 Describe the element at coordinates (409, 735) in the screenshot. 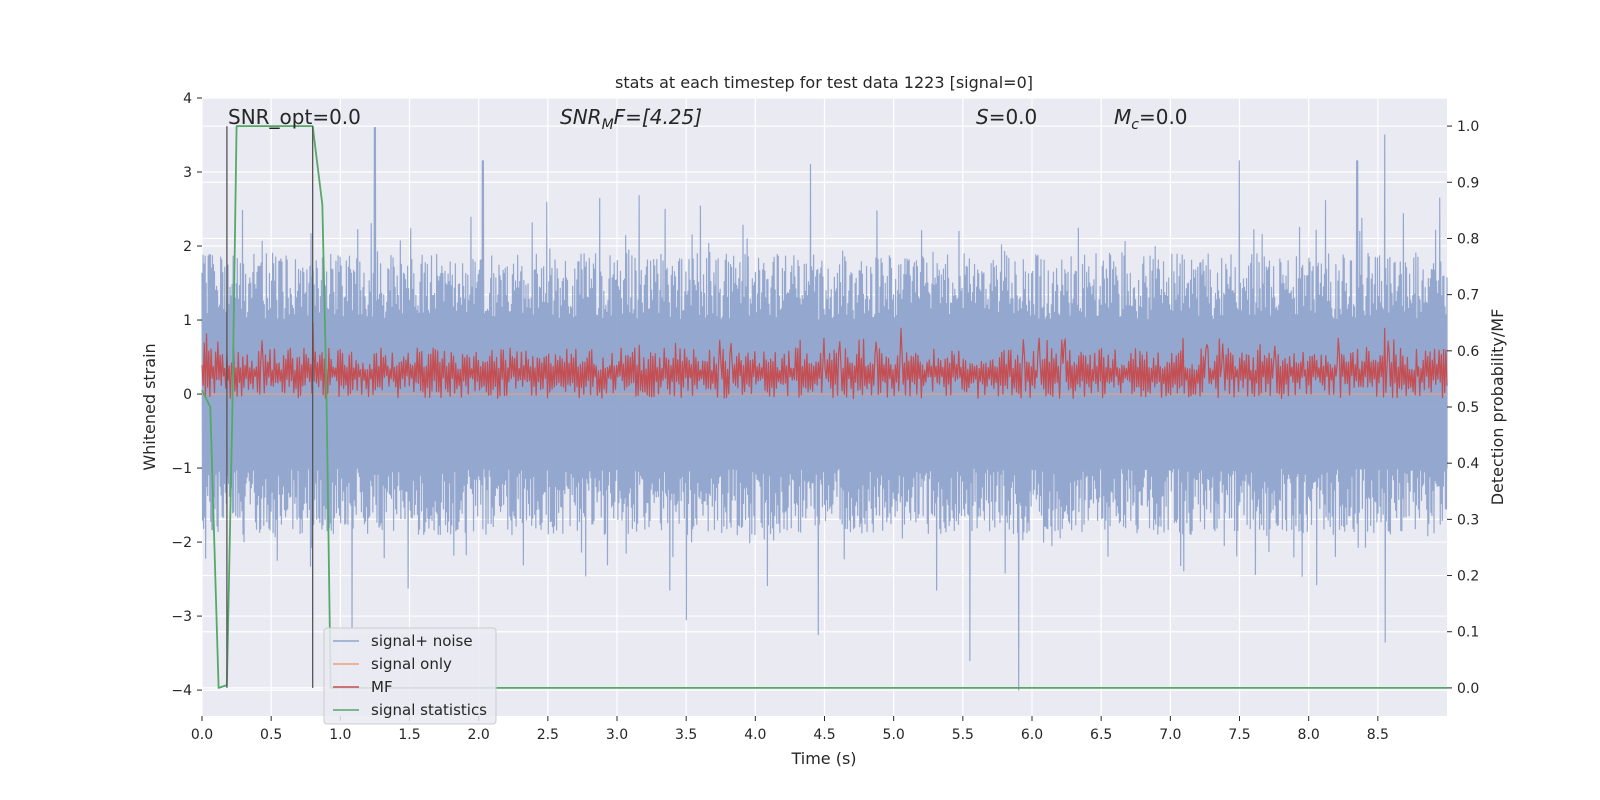

I see `x-tick-label: 1.5` at that location.